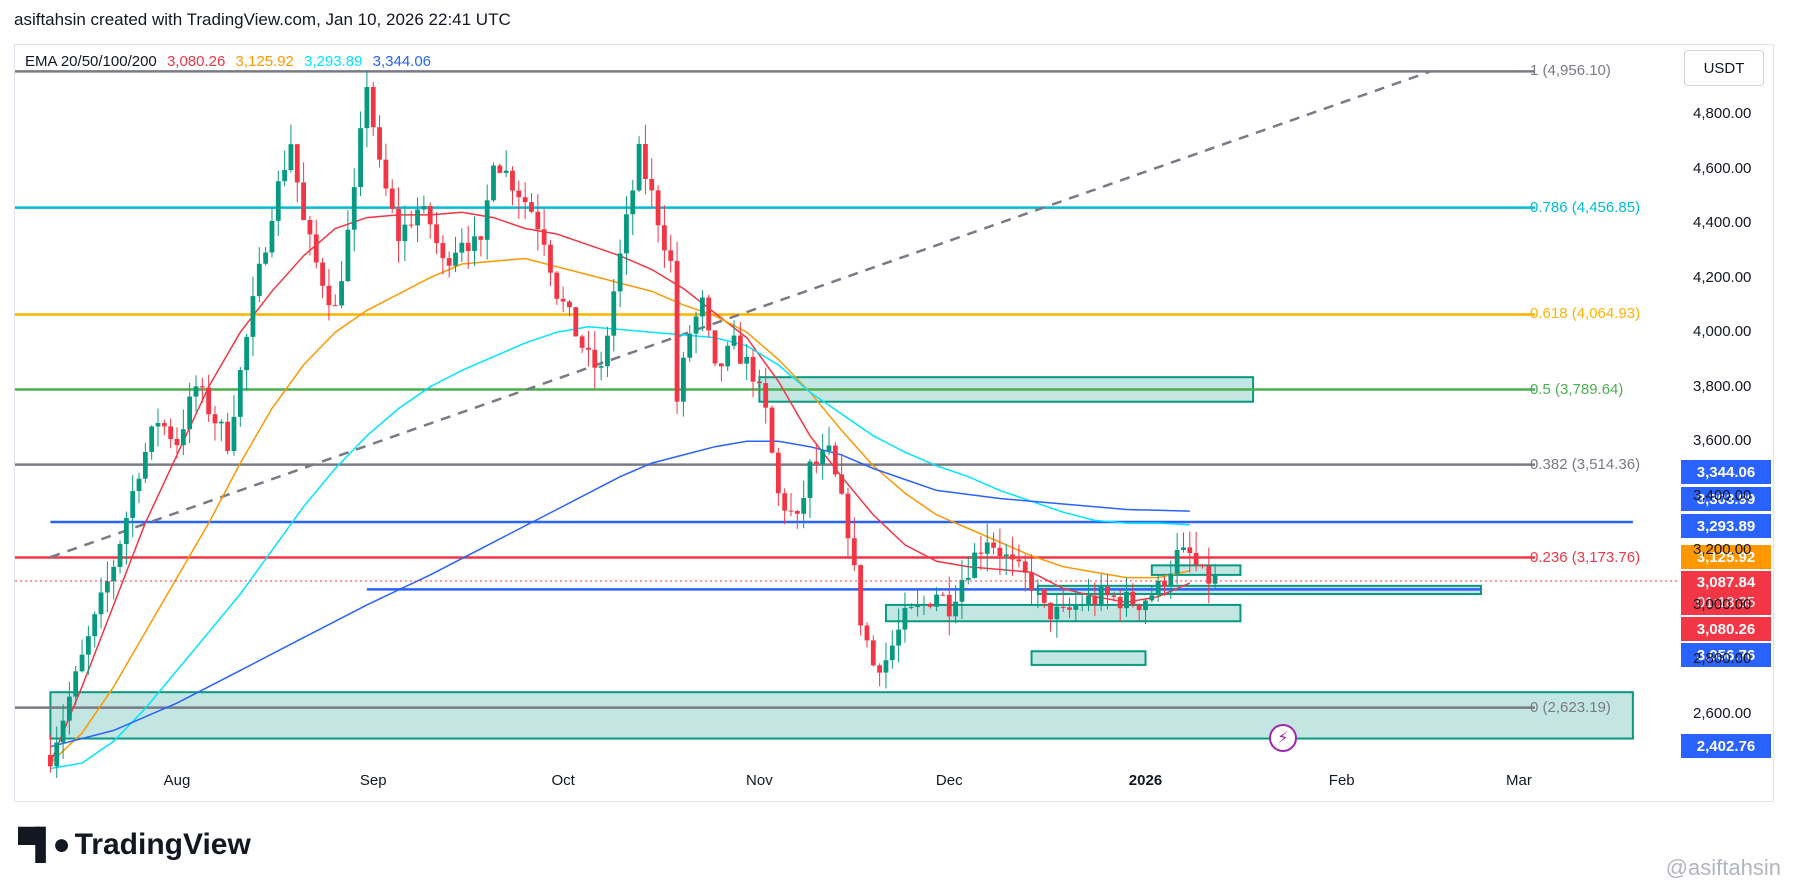  What do you see at coordinates (1722, 441) in the screenshot?
I see `y-axis-tick-label: 3,600.00` at bounding box center [1722, 441].